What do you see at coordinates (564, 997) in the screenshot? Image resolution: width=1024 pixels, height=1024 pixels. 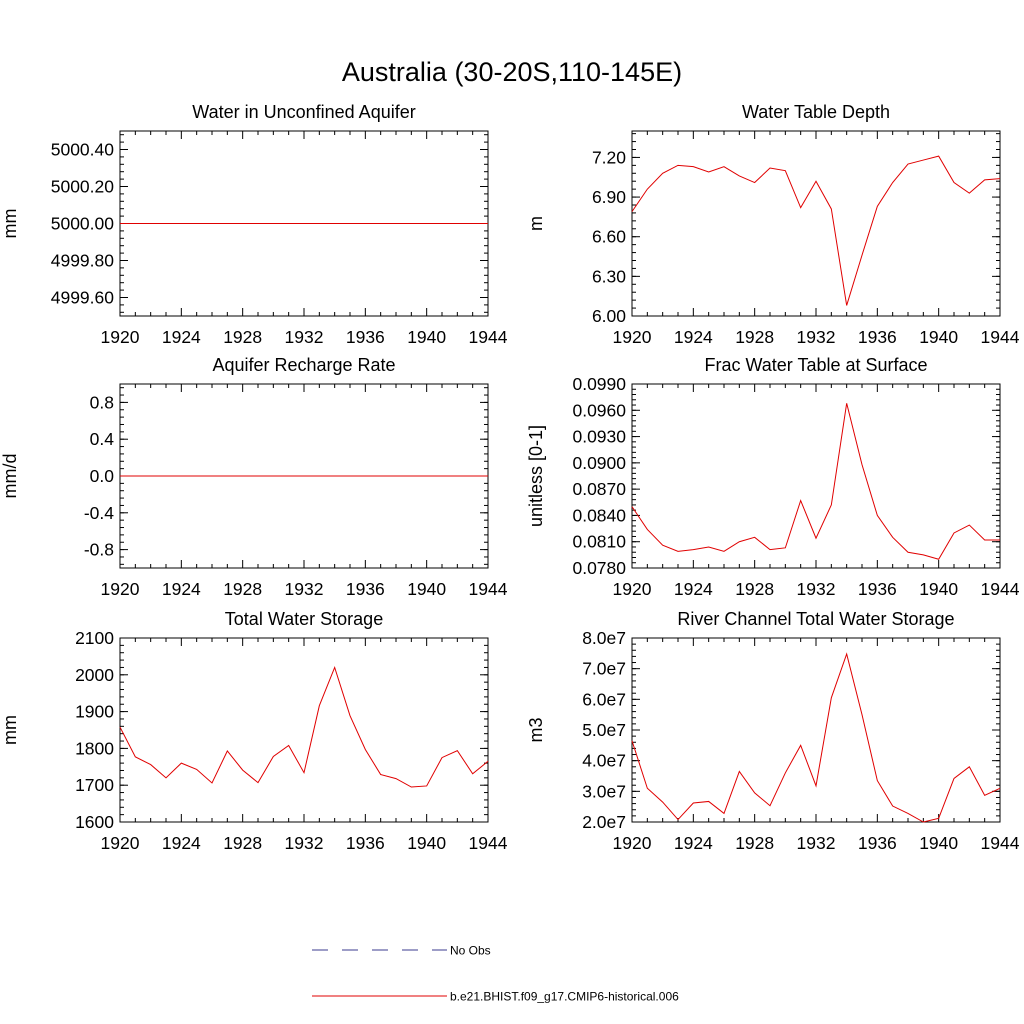 I see `legend-model-label: b.e21.BHIST.f09_g17.CMIP6-historical.006` at bounding box center [564, 997].